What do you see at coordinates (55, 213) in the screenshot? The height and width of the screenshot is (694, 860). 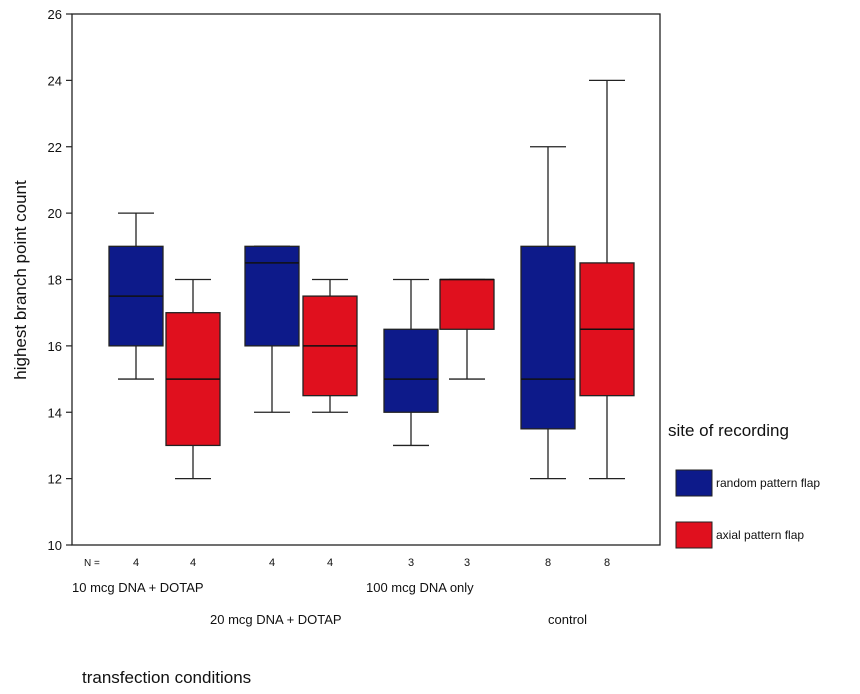 I see `y-tick-label: 20` at bounding box center [55, 213].